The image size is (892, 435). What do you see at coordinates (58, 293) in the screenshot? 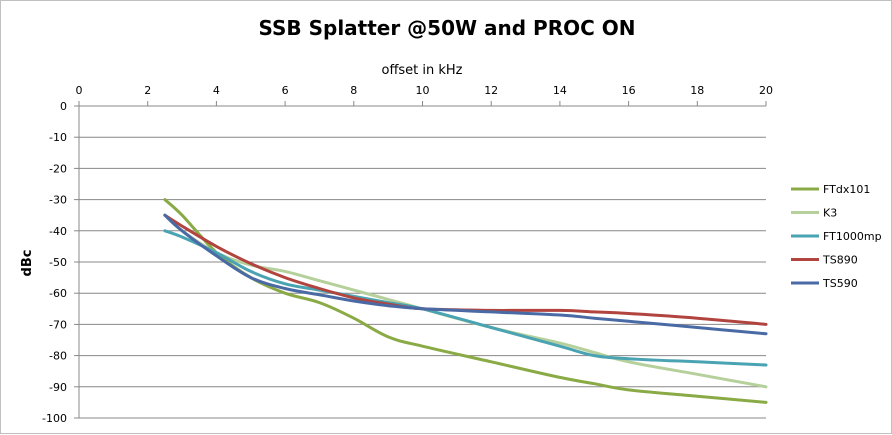
I see `y-tick-label: -60` at bounding box center [58, 293].